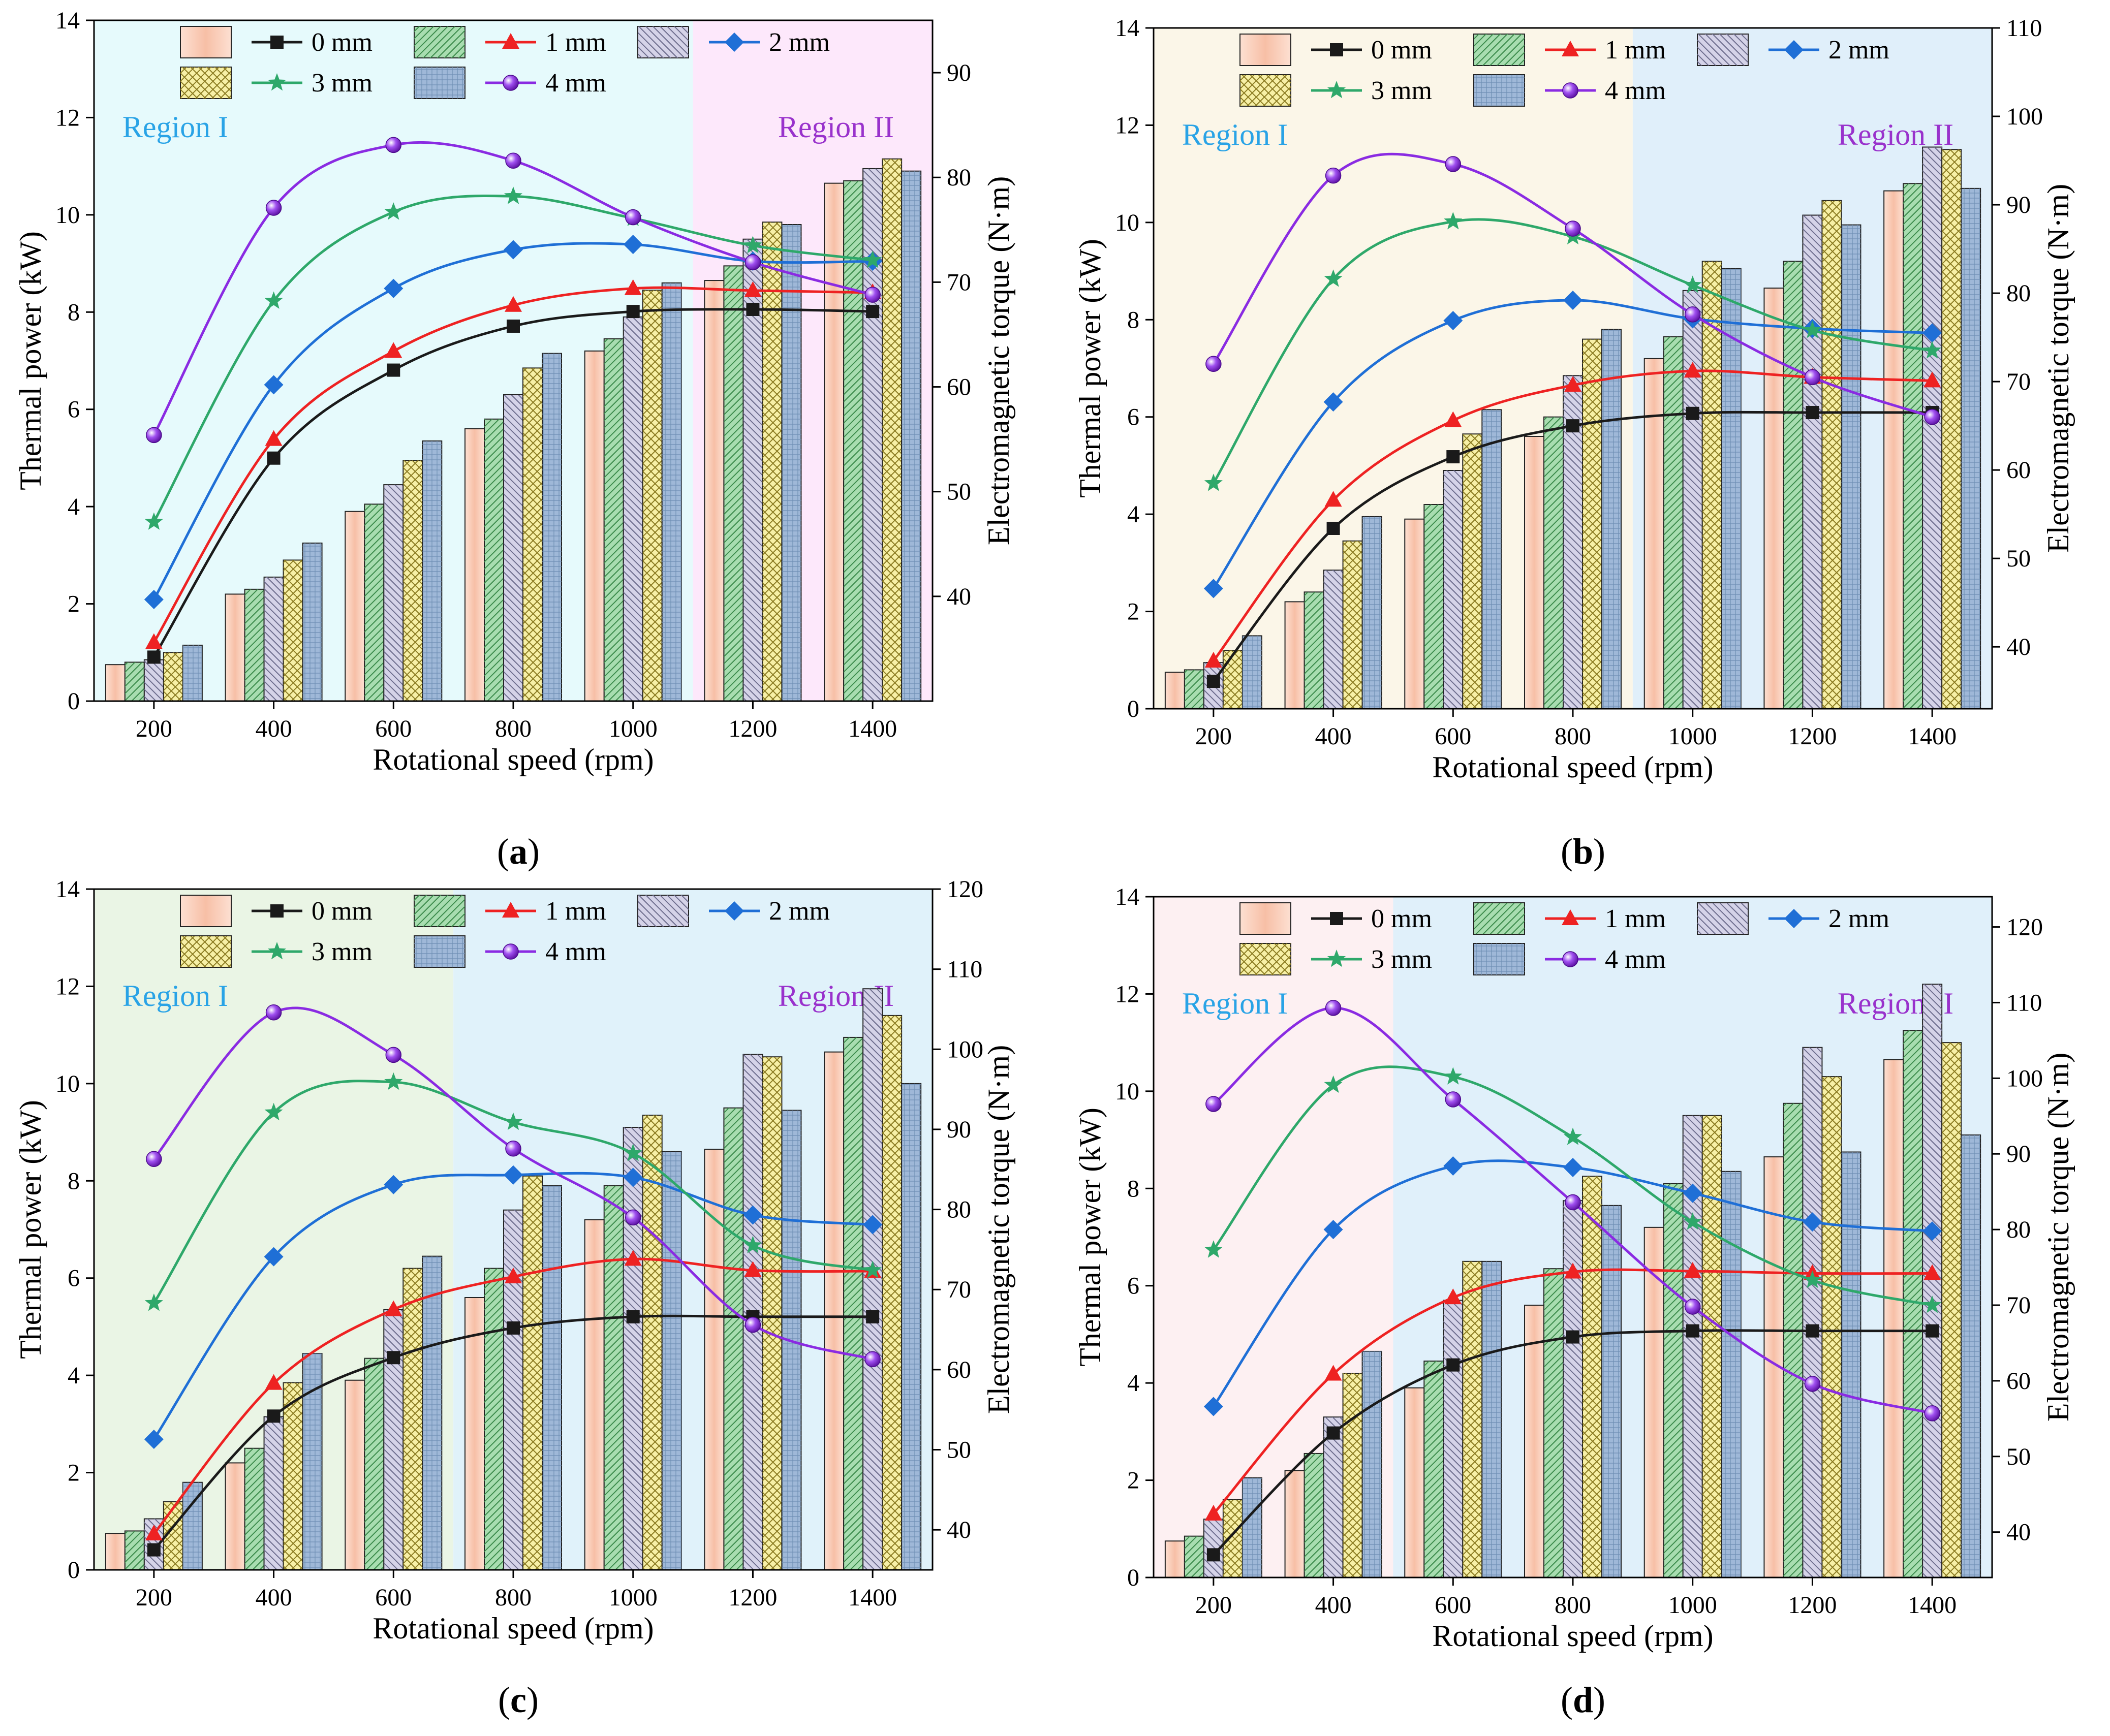 The width and height of the screenshot is (2110, 1736). What do you see at coordinates (2018, 381) in the screenshot?
I see `y-right-tick-label: 70` at bounding box center [2018, 381].